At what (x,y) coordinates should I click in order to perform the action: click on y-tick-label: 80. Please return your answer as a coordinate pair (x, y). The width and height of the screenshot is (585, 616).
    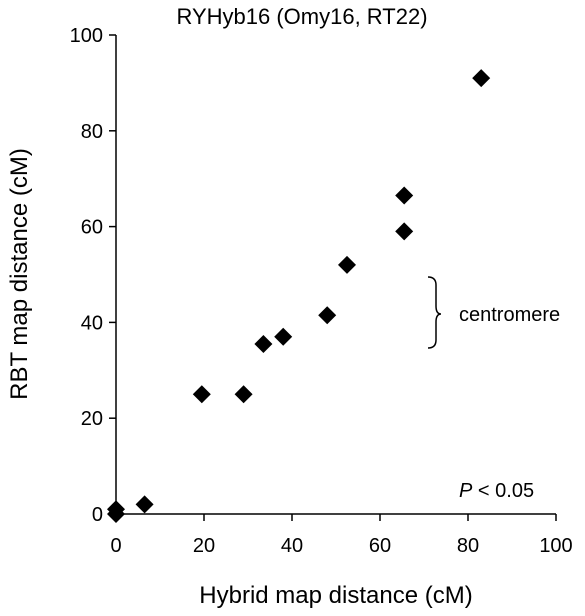
    Looking at the image, I should click on (92, 132).